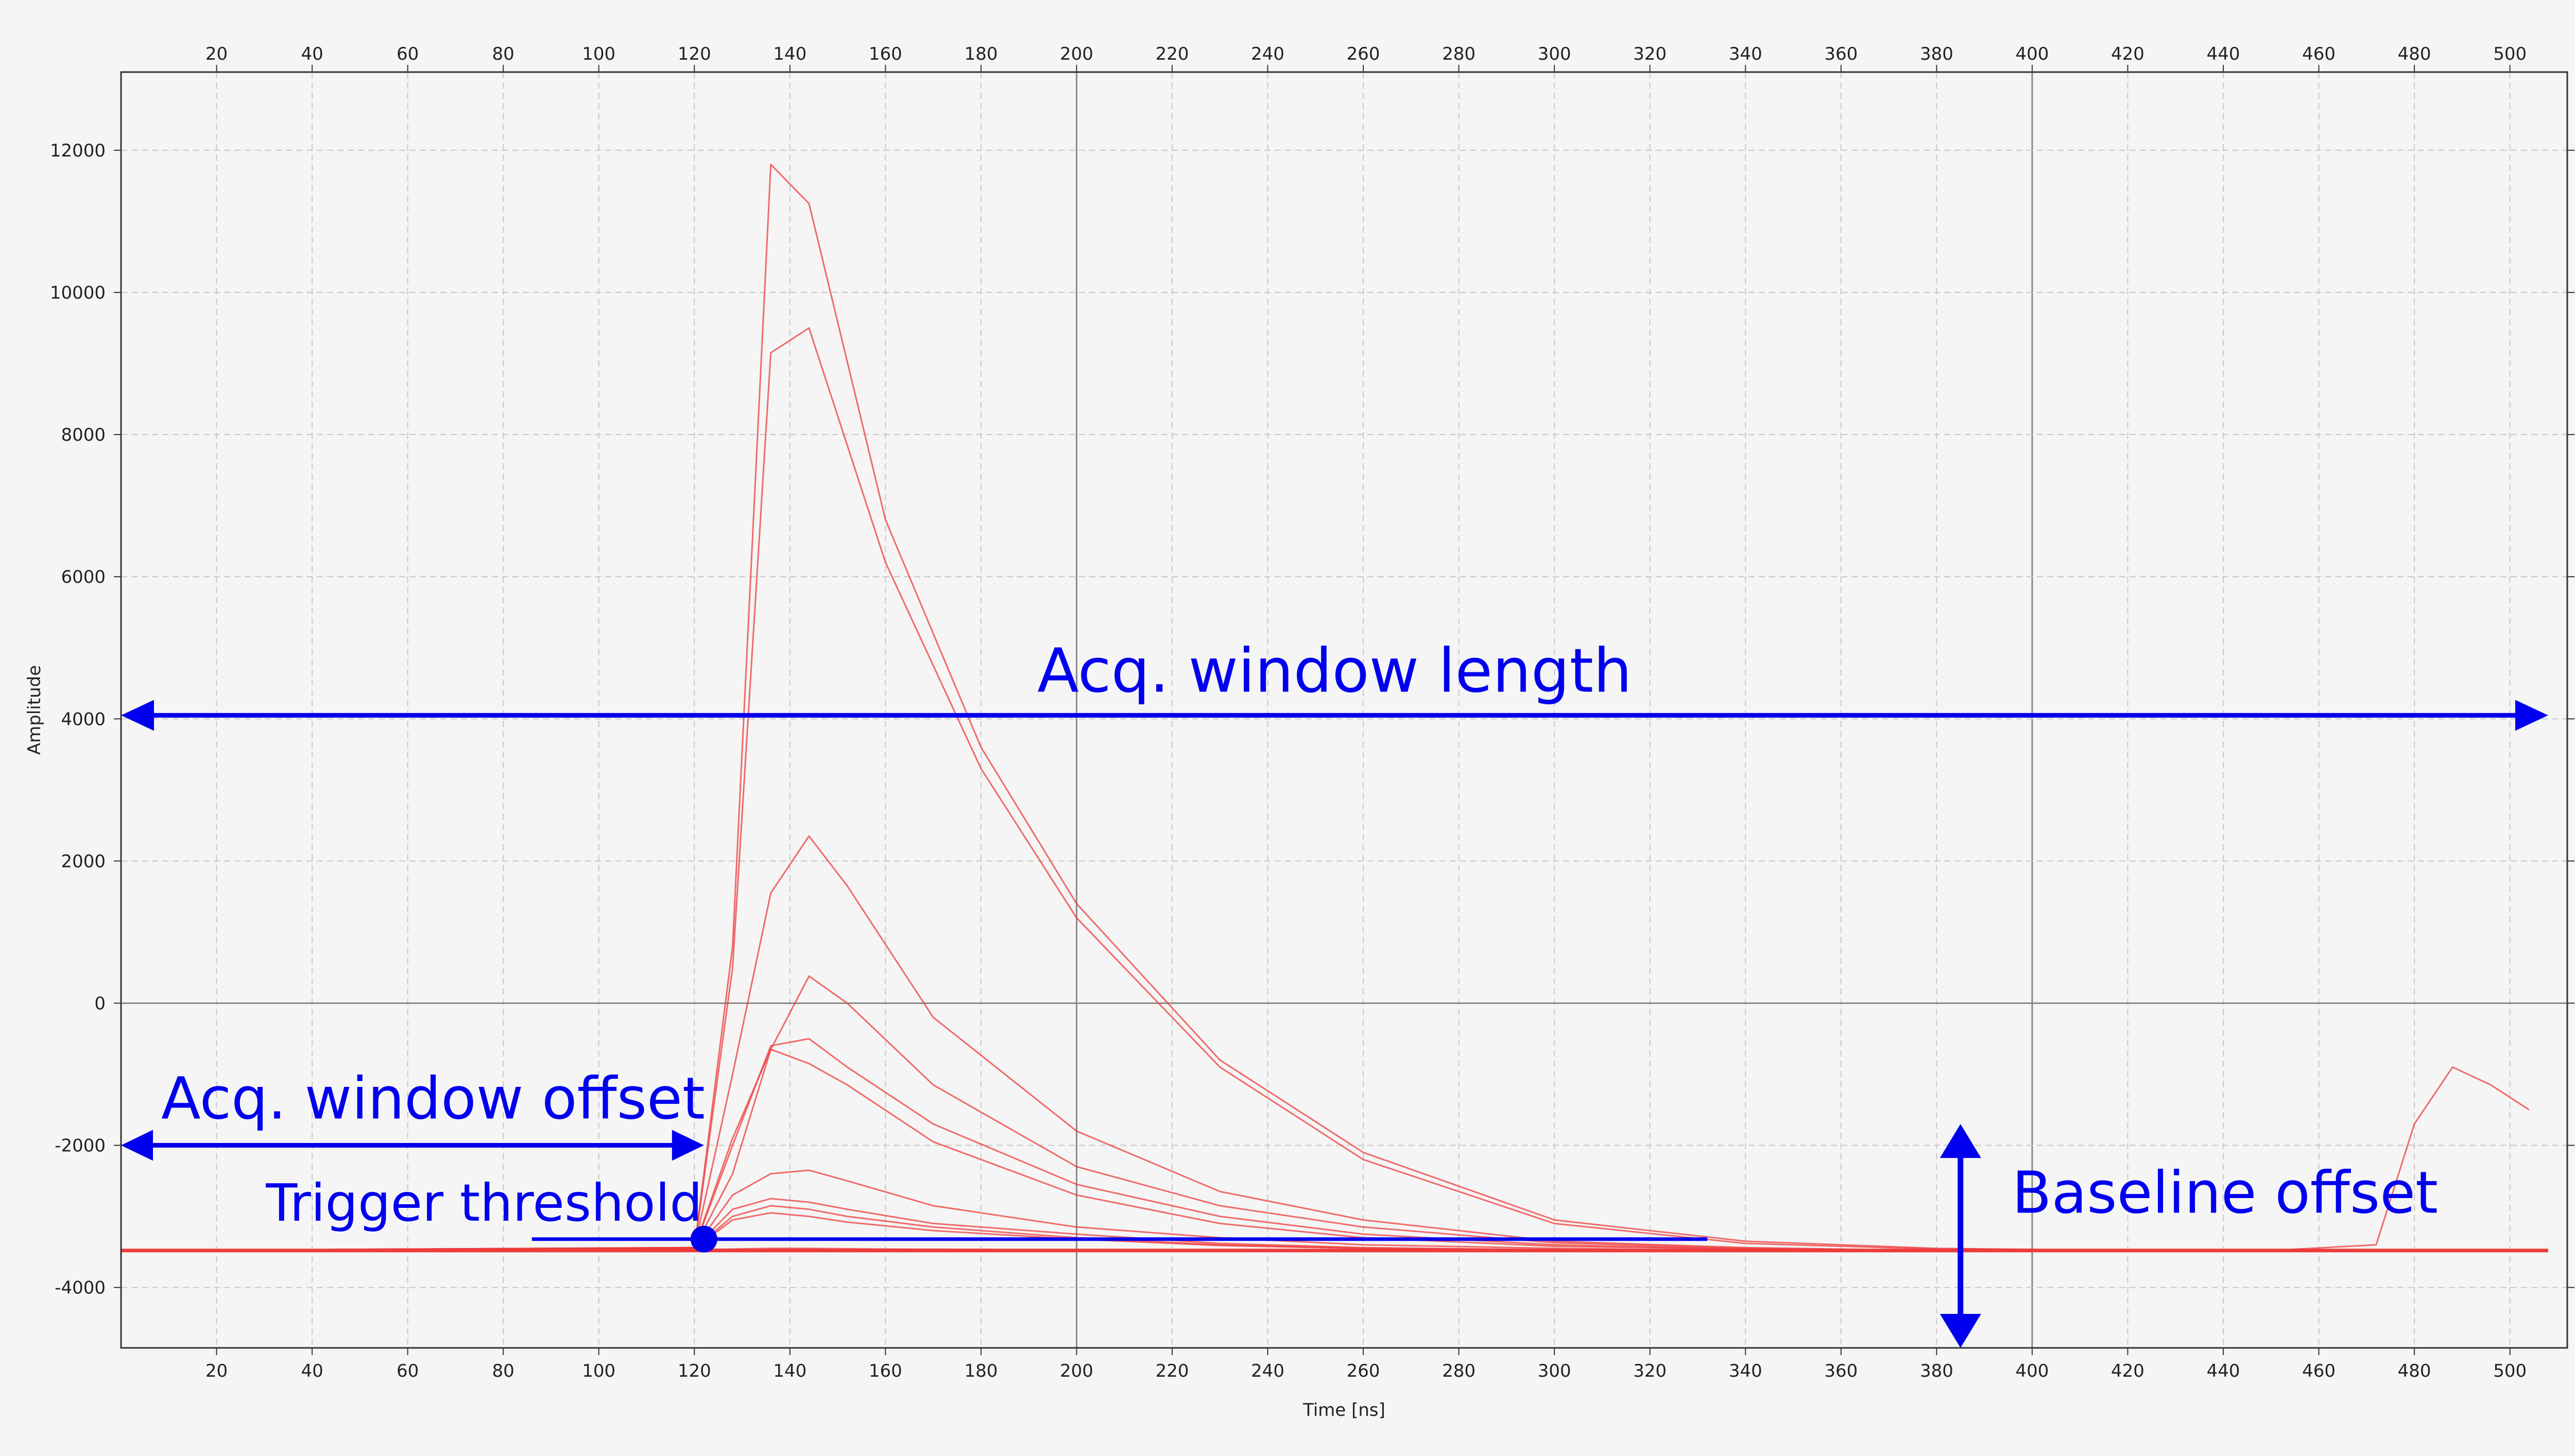 This screenshot has height=1456, width=2575. Describe the element at coordinates (1936, 1371) in the screenshot. I see `x-tick-label: 380` at that location.